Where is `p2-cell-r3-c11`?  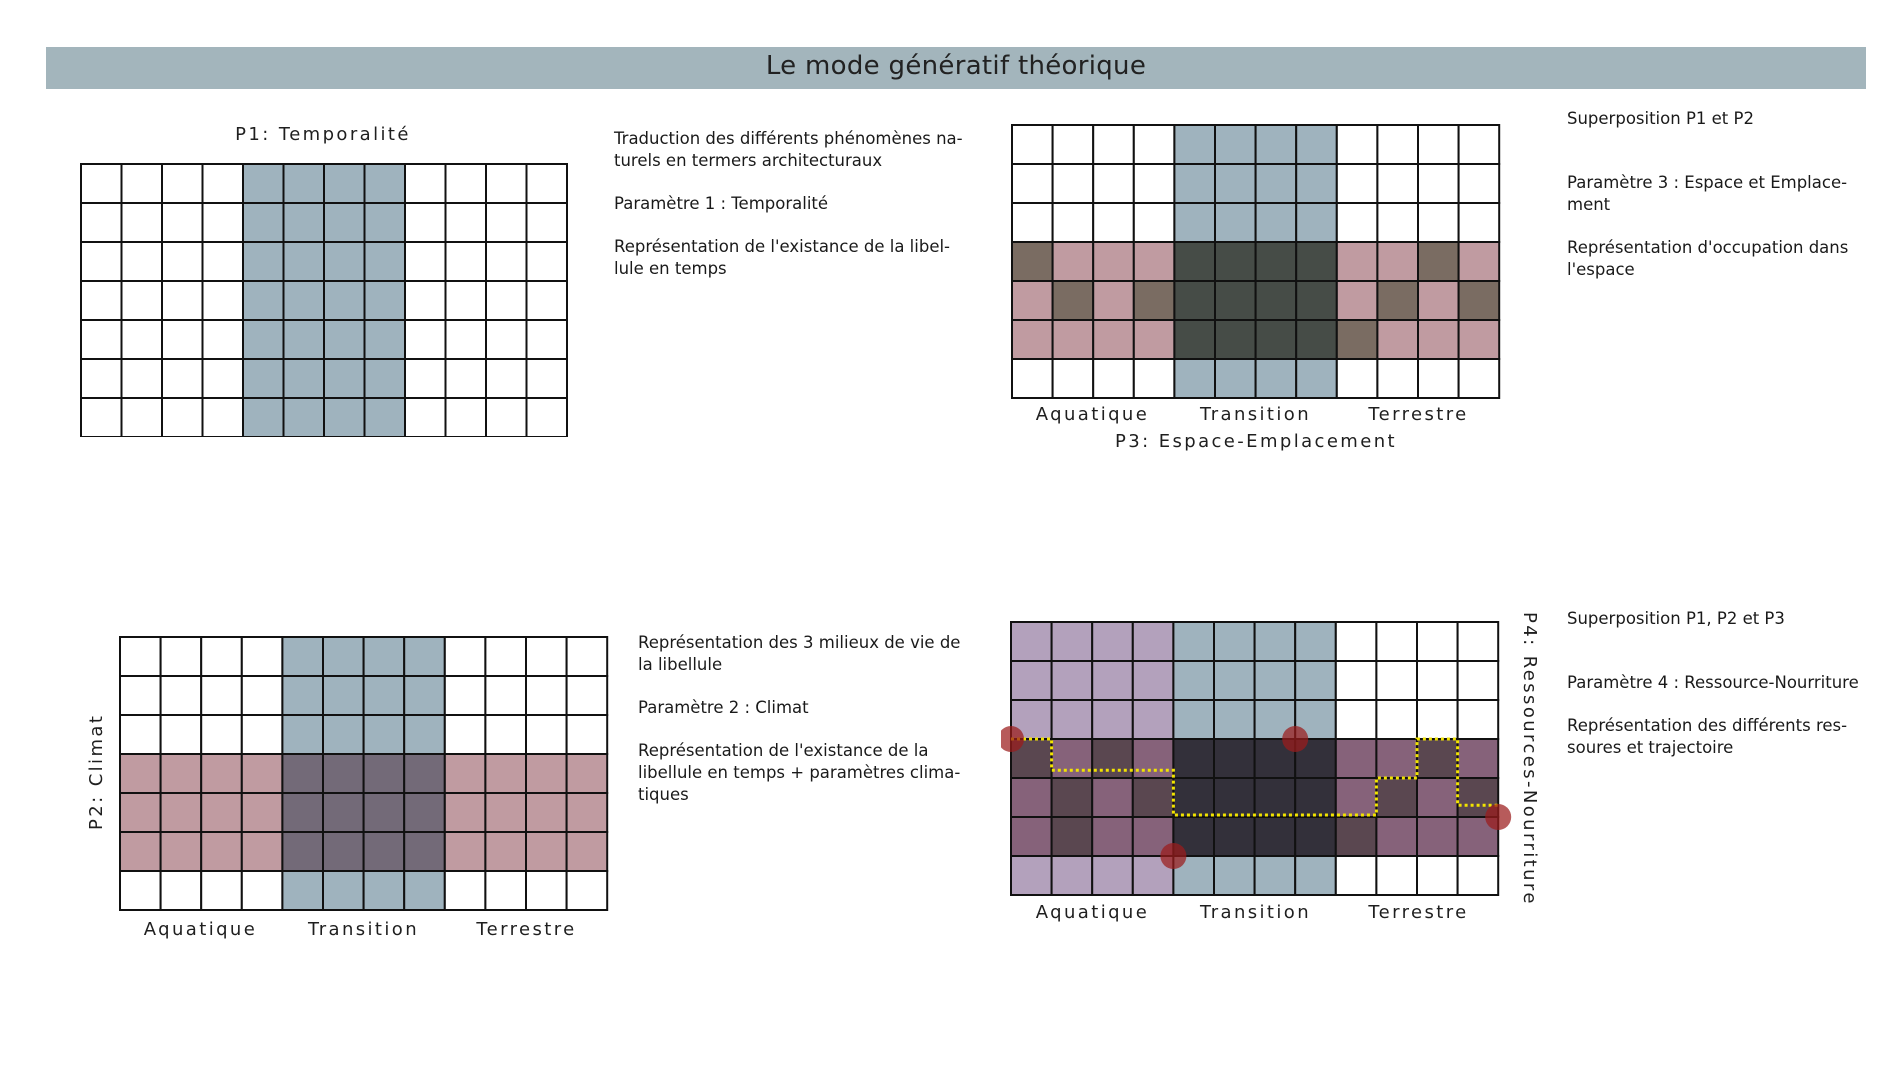 p2-cell-r3-c11 is located at coordinates (587, 773).